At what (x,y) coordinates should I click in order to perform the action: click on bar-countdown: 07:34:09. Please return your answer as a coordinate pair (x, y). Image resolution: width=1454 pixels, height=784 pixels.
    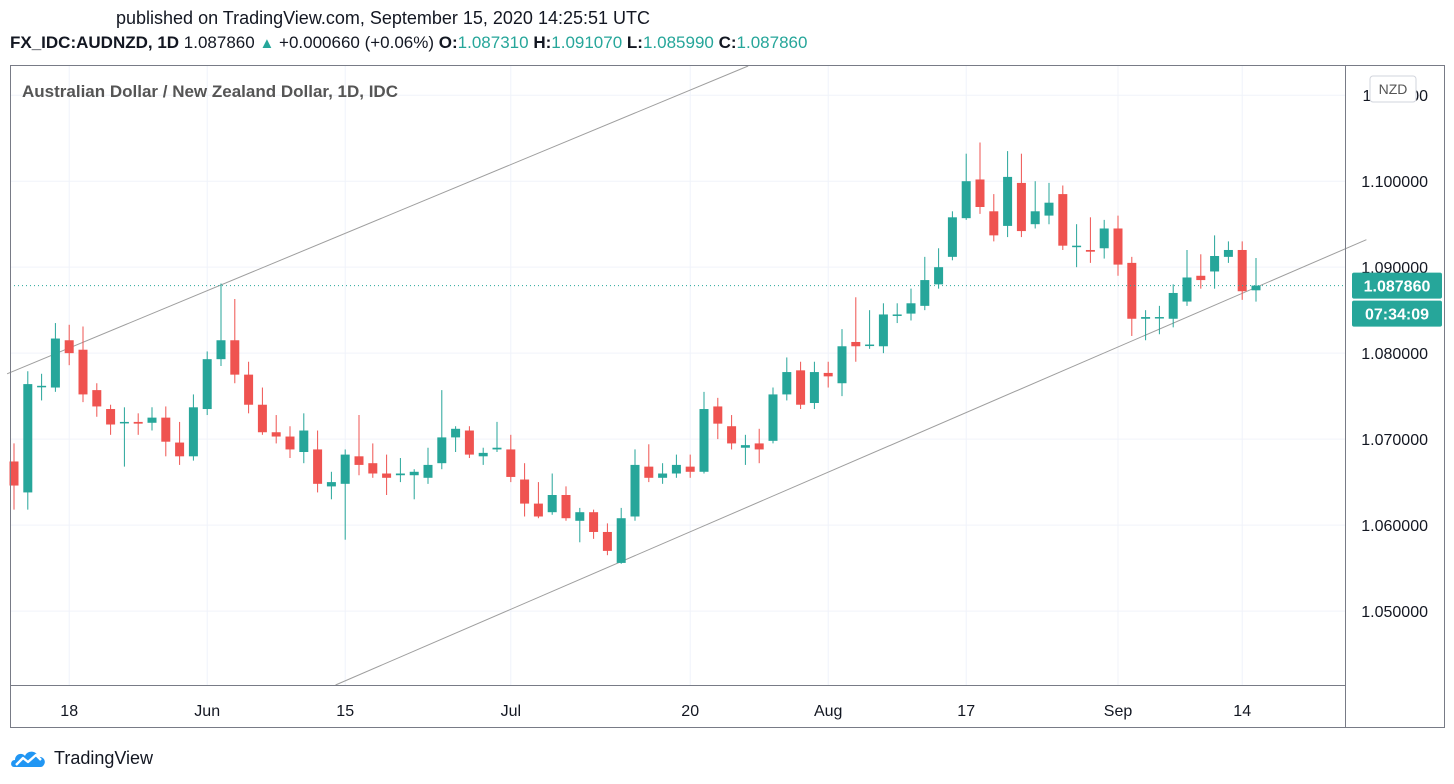
    Looking at the image, I should click on (1397, 315).